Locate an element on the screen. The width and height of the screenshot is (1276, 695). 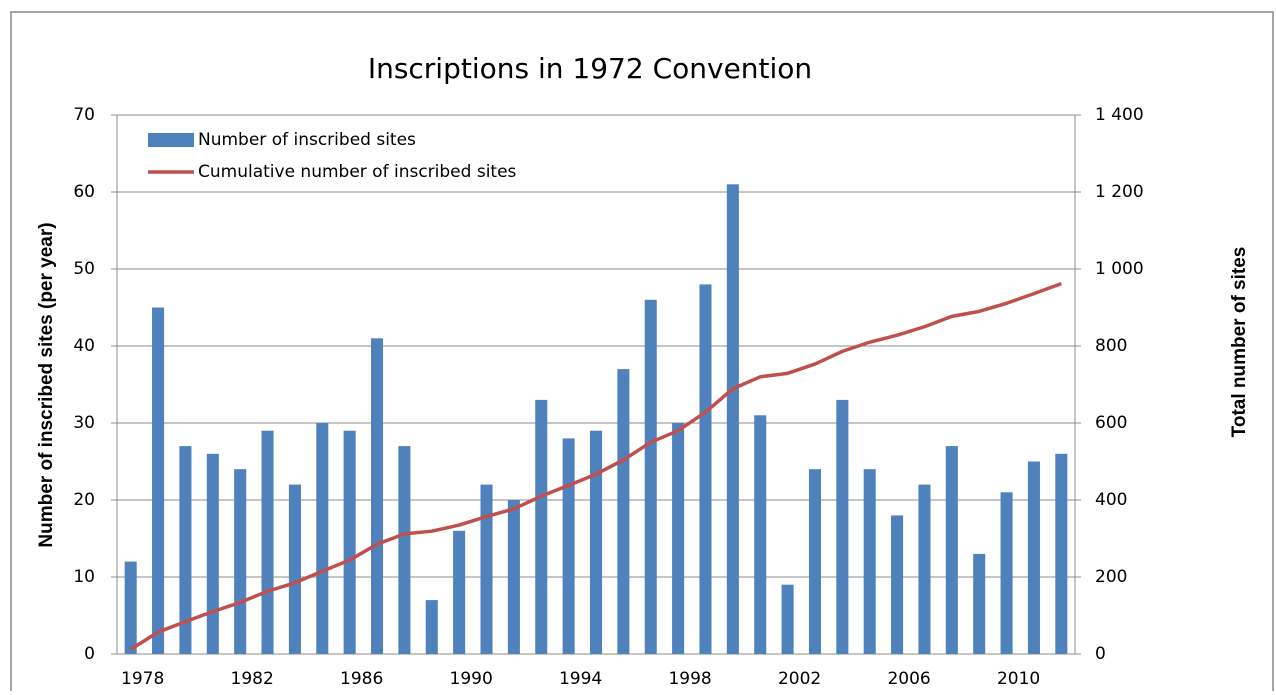
y-tick-label: 70 is located at coordinates (84, 115).